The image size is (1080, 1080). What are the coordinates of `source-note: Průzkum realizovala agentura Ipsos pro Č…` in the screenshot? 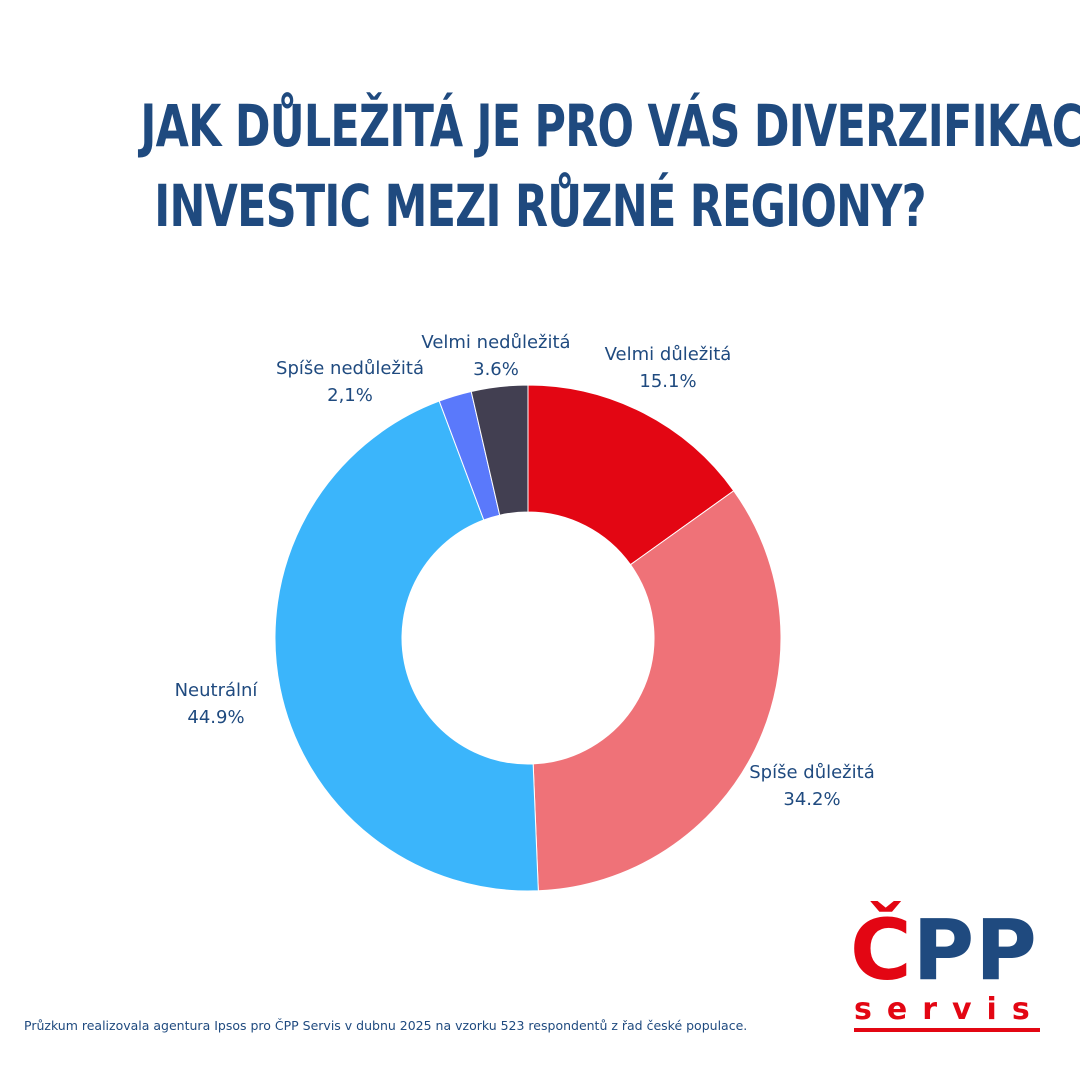 It's located at (386, 1025).